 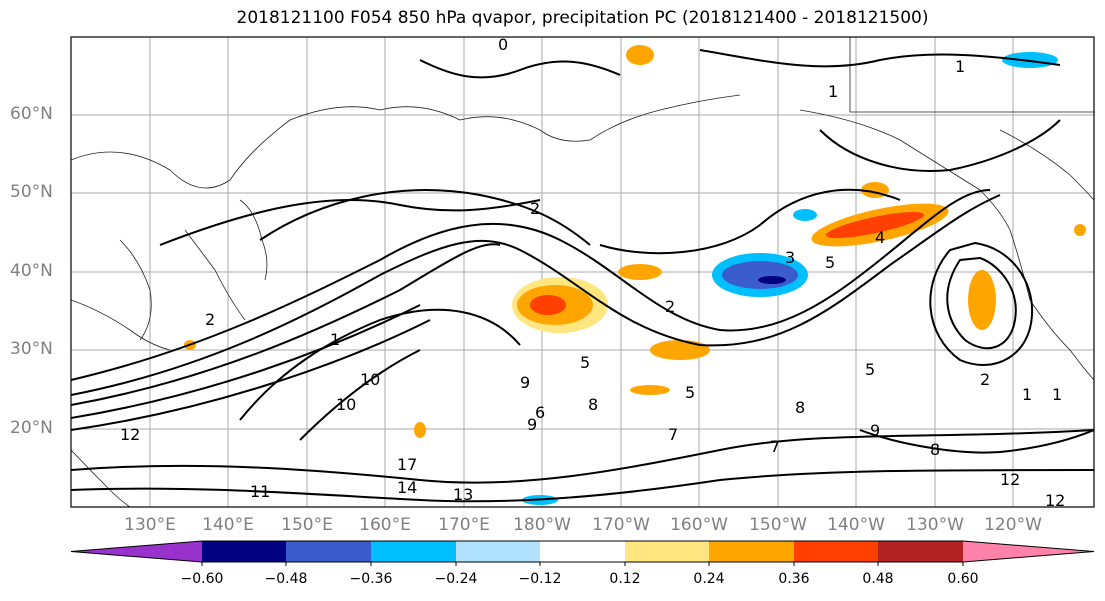 I want to click on colorbar-tick-label: −0.24, so click(x=456, y=579).